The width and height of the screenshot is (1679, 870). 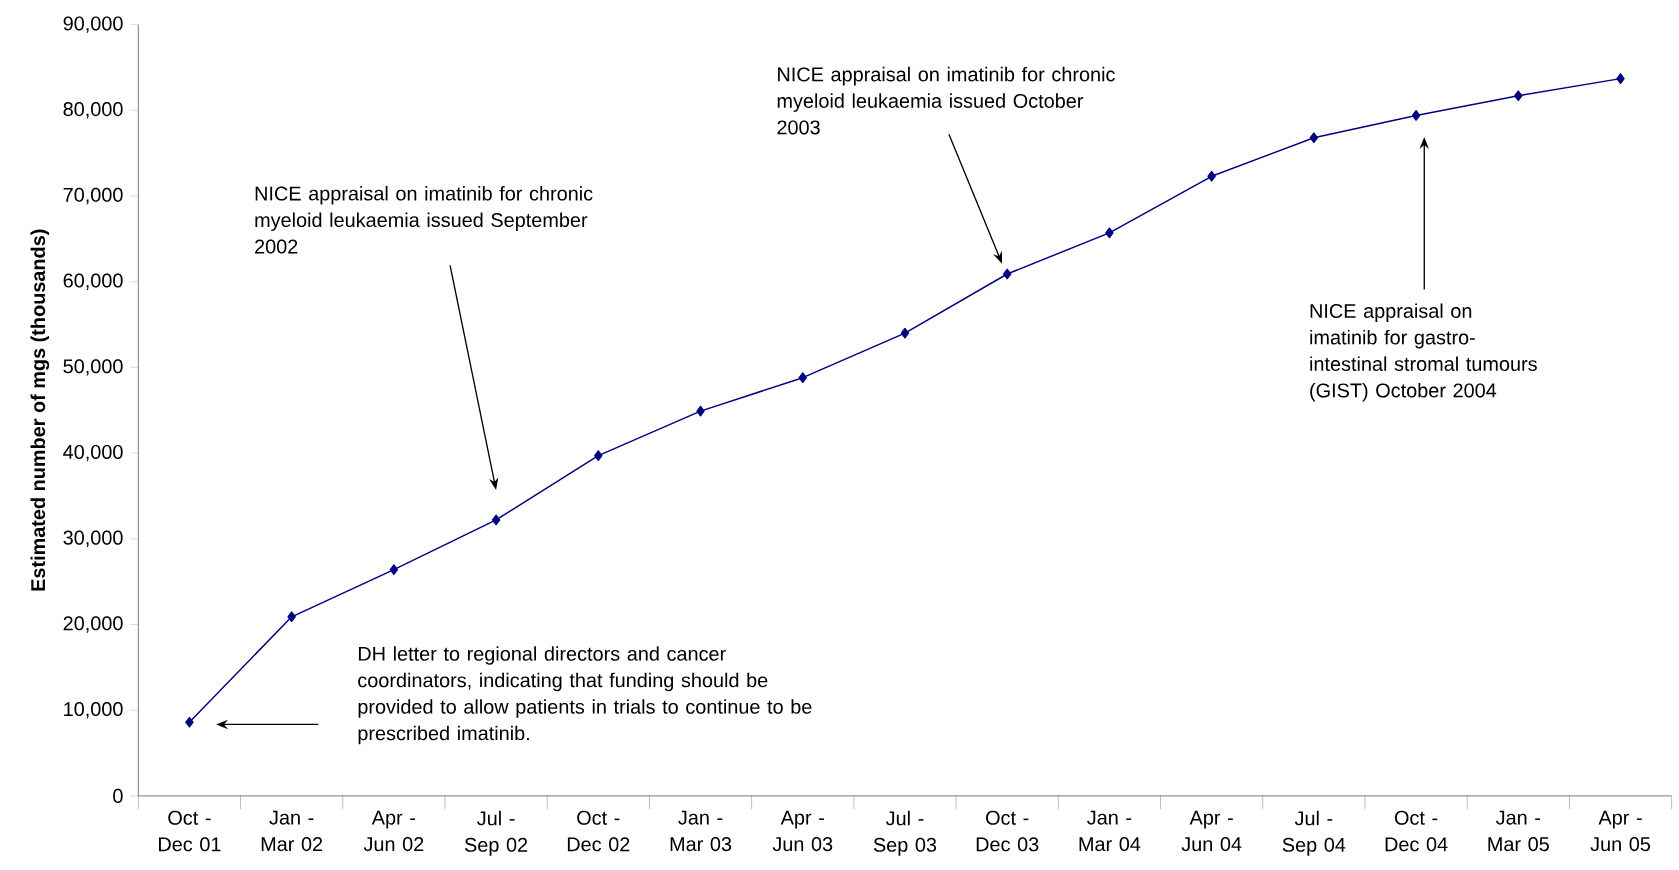 I want to click on x-tick-label: Jan - Mar 03, so click(x=701, y=831).